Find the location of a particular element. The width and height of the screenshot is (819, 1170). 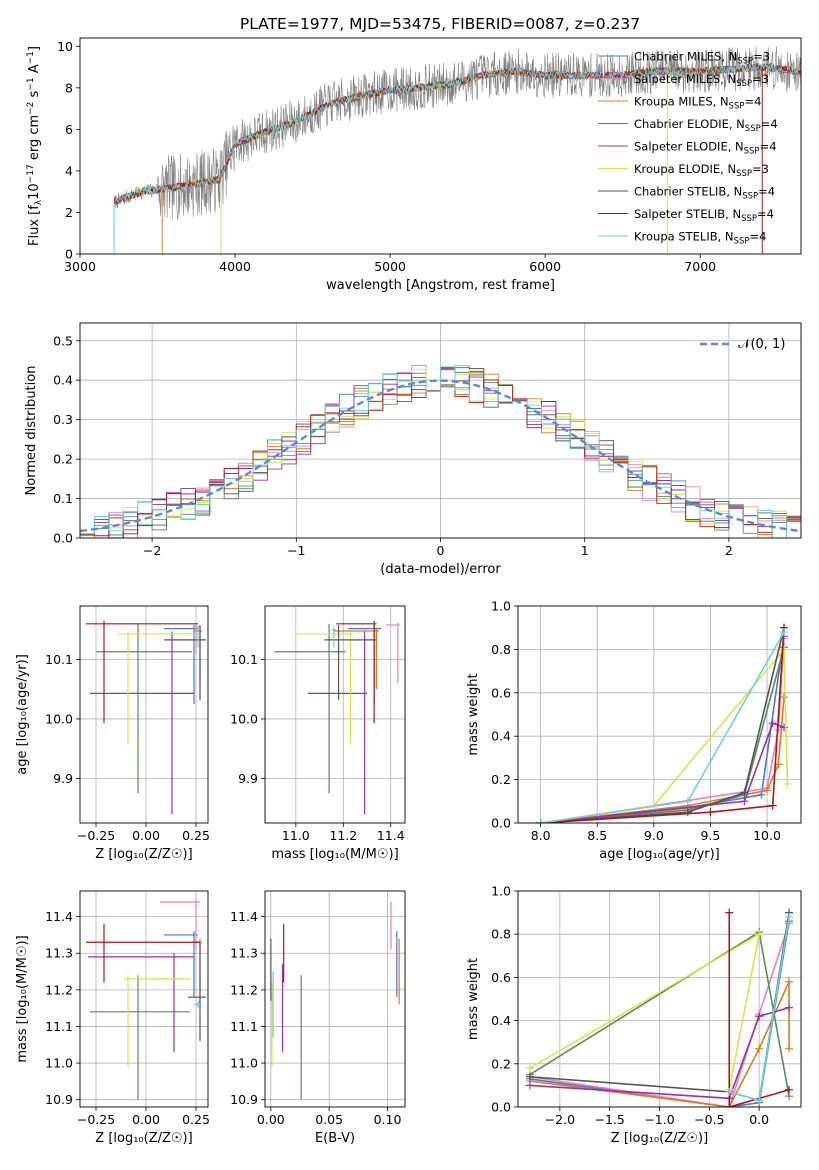

x-tick-label: 9.5 is located at coordinates (710, 835).